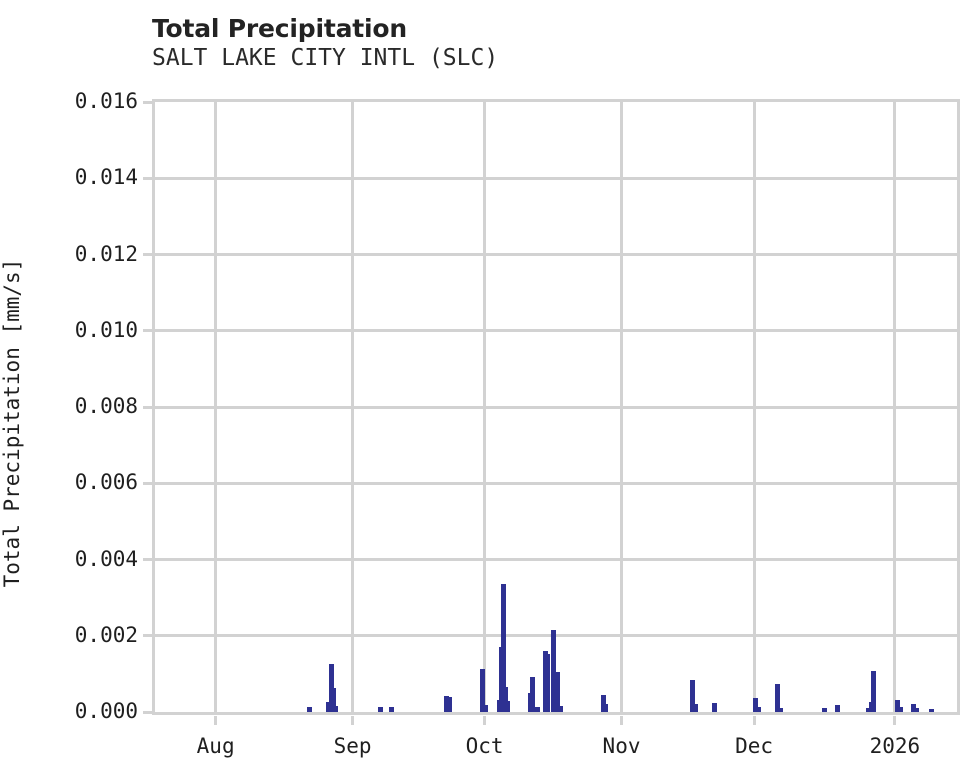  What do you see at coordinates (325, 58) in the screenshot?
I see `chart-subtitle: SALT LAKE CITY INTL (SLC)` at bounding box center [325, 58].